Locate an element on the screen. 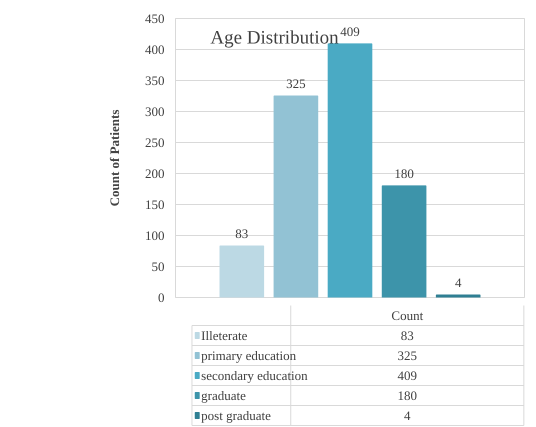 Image resolution: width=536 pixels, height=427 pixels. data-label: 180 is located at coordinates (404, 173).